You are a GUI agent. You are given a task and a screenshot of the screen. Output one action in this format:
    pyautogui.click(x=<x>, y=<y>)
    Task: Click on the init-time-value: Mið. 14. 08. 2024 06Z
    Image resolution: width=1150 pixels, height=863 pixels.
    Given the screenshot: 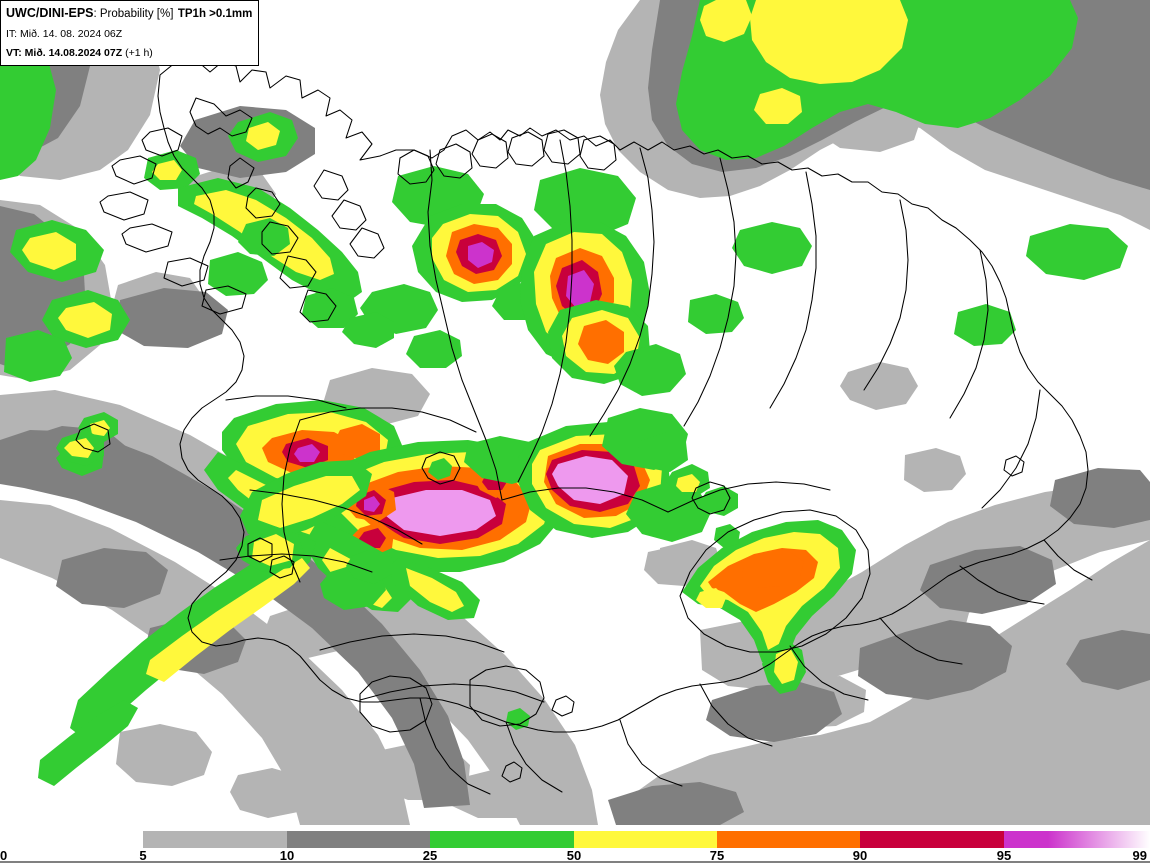 What is the action you would take?
    pyautogui.click(x=71, y=33)
    